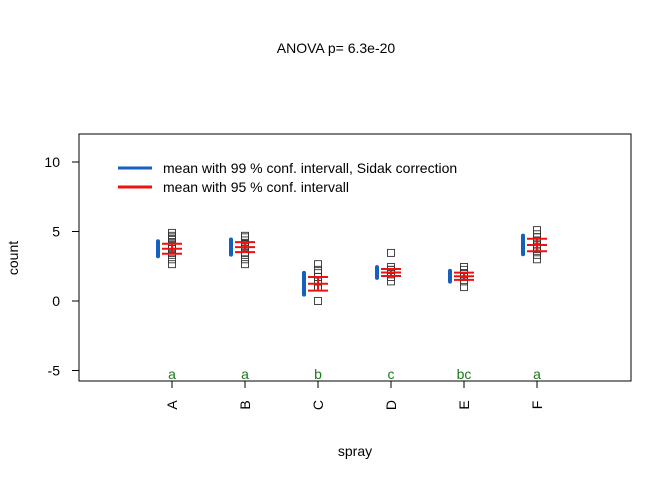 The width and height of the screenshot is (672, 480). I want to click on group-letter-B: a, so click(245, 374).